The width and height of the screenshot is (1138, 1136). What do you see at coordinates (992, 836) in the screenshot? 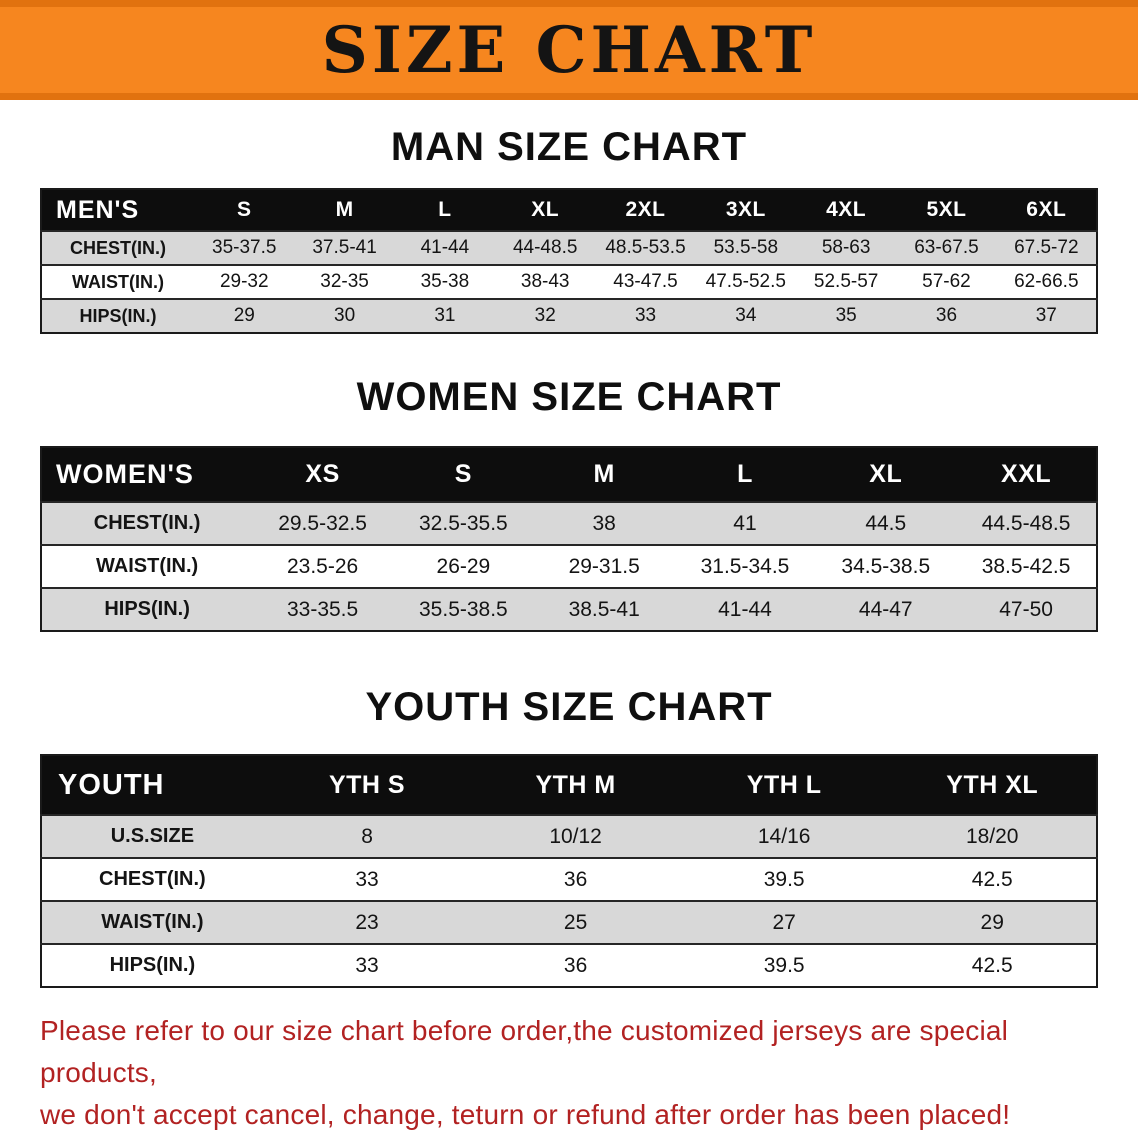
I see `size-value-cell: 18/20` at bounding box center [992, 836].